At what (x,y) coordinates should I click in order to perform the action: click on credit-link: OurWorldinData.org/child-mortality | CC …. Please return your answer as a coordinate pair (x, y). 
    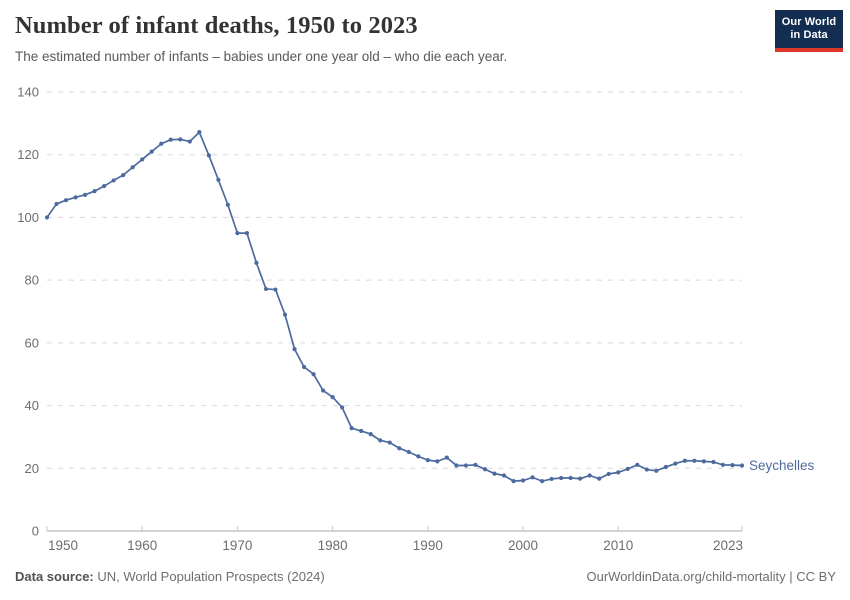
    Looking at the image, I should click on (711, 576).